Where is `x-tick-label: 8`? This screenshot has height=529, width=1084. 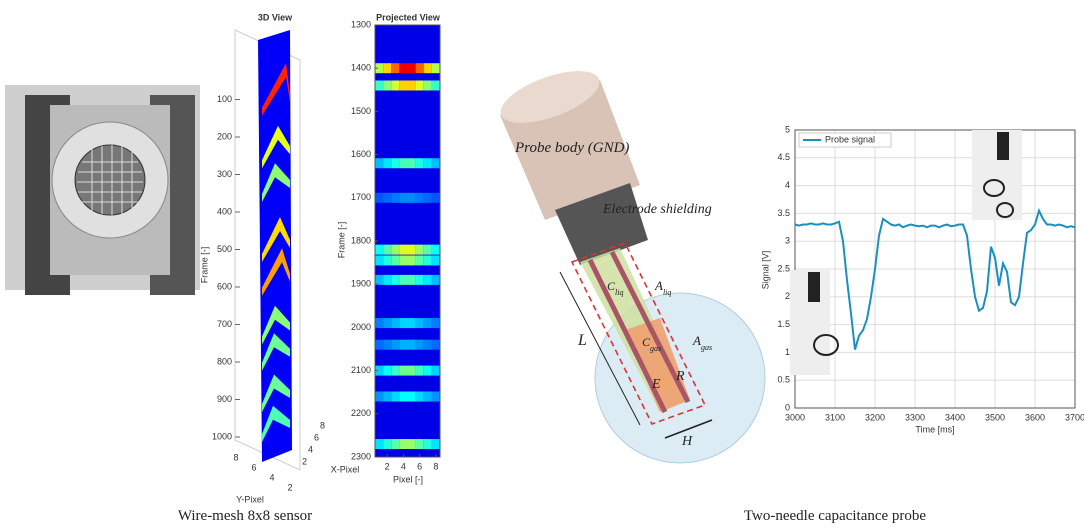
x-tick-label: 8 is located at coordinates (435, 466).